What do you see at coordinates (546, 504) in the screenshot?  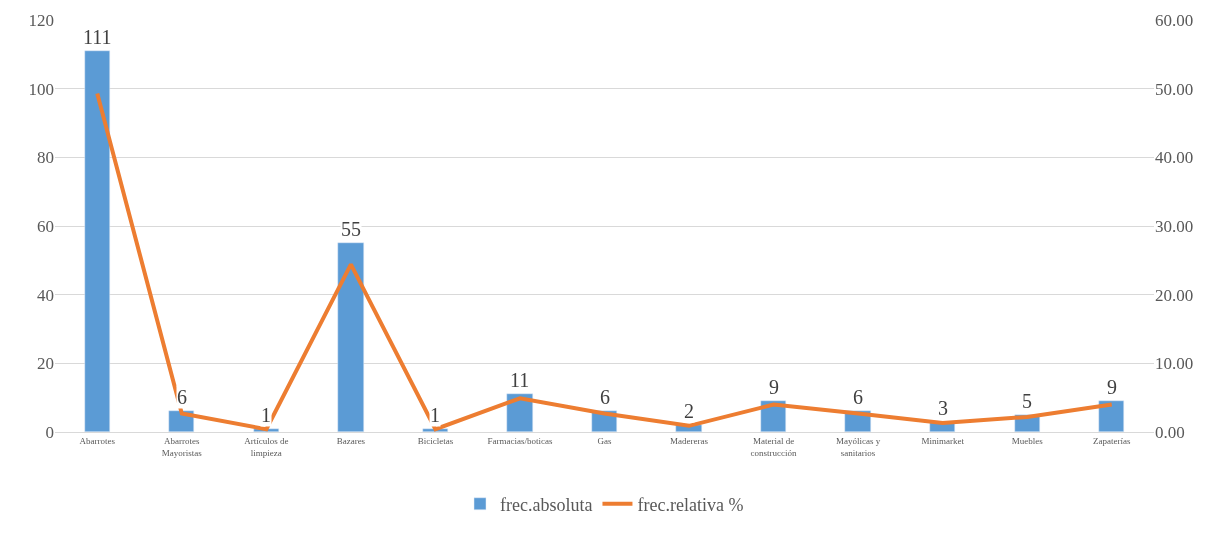 I see `legend-label: frec.absoluta` at bounding box center [546, 504].